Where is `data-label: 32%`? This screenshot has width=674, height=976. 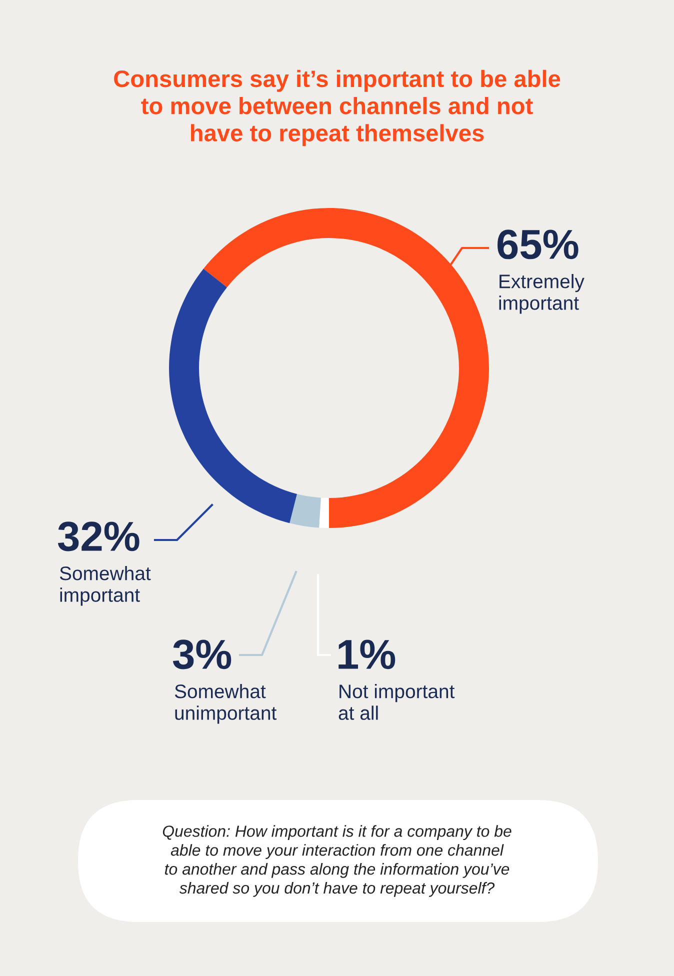 data-label: 32% is located at coordinates (99, 537).